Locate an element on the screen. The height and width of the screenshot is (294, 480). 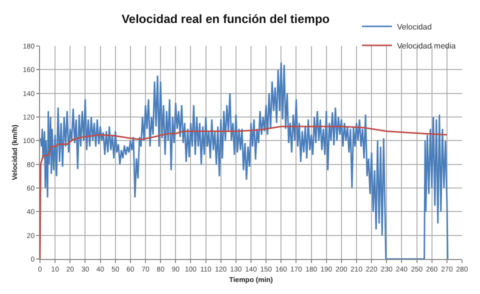
legend-label: Velocidad is located at coordinates (414, 27).